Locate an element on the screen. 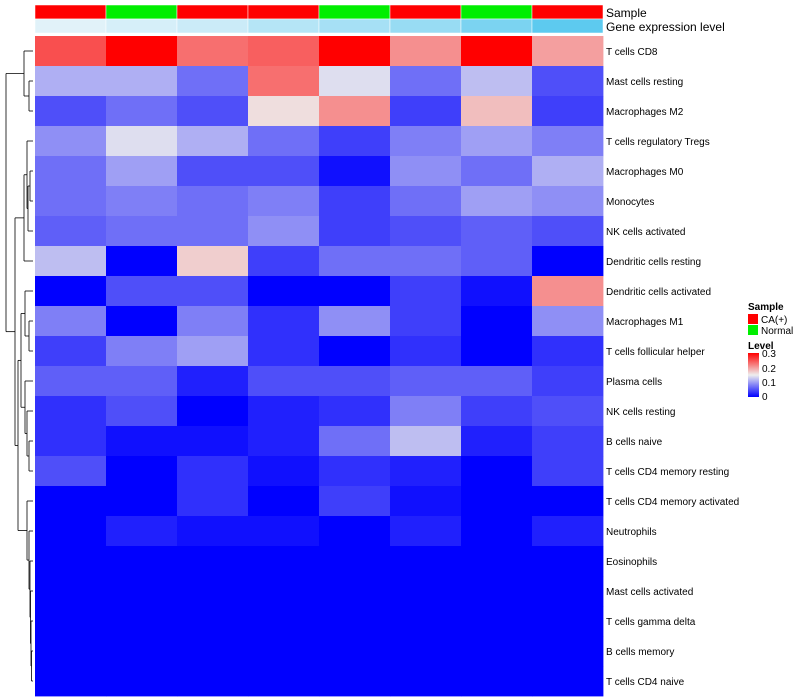 The width and height of the screenshot is (800, 700). row-label-7: Dendritic cells resting is located at coordinates (653, 262).